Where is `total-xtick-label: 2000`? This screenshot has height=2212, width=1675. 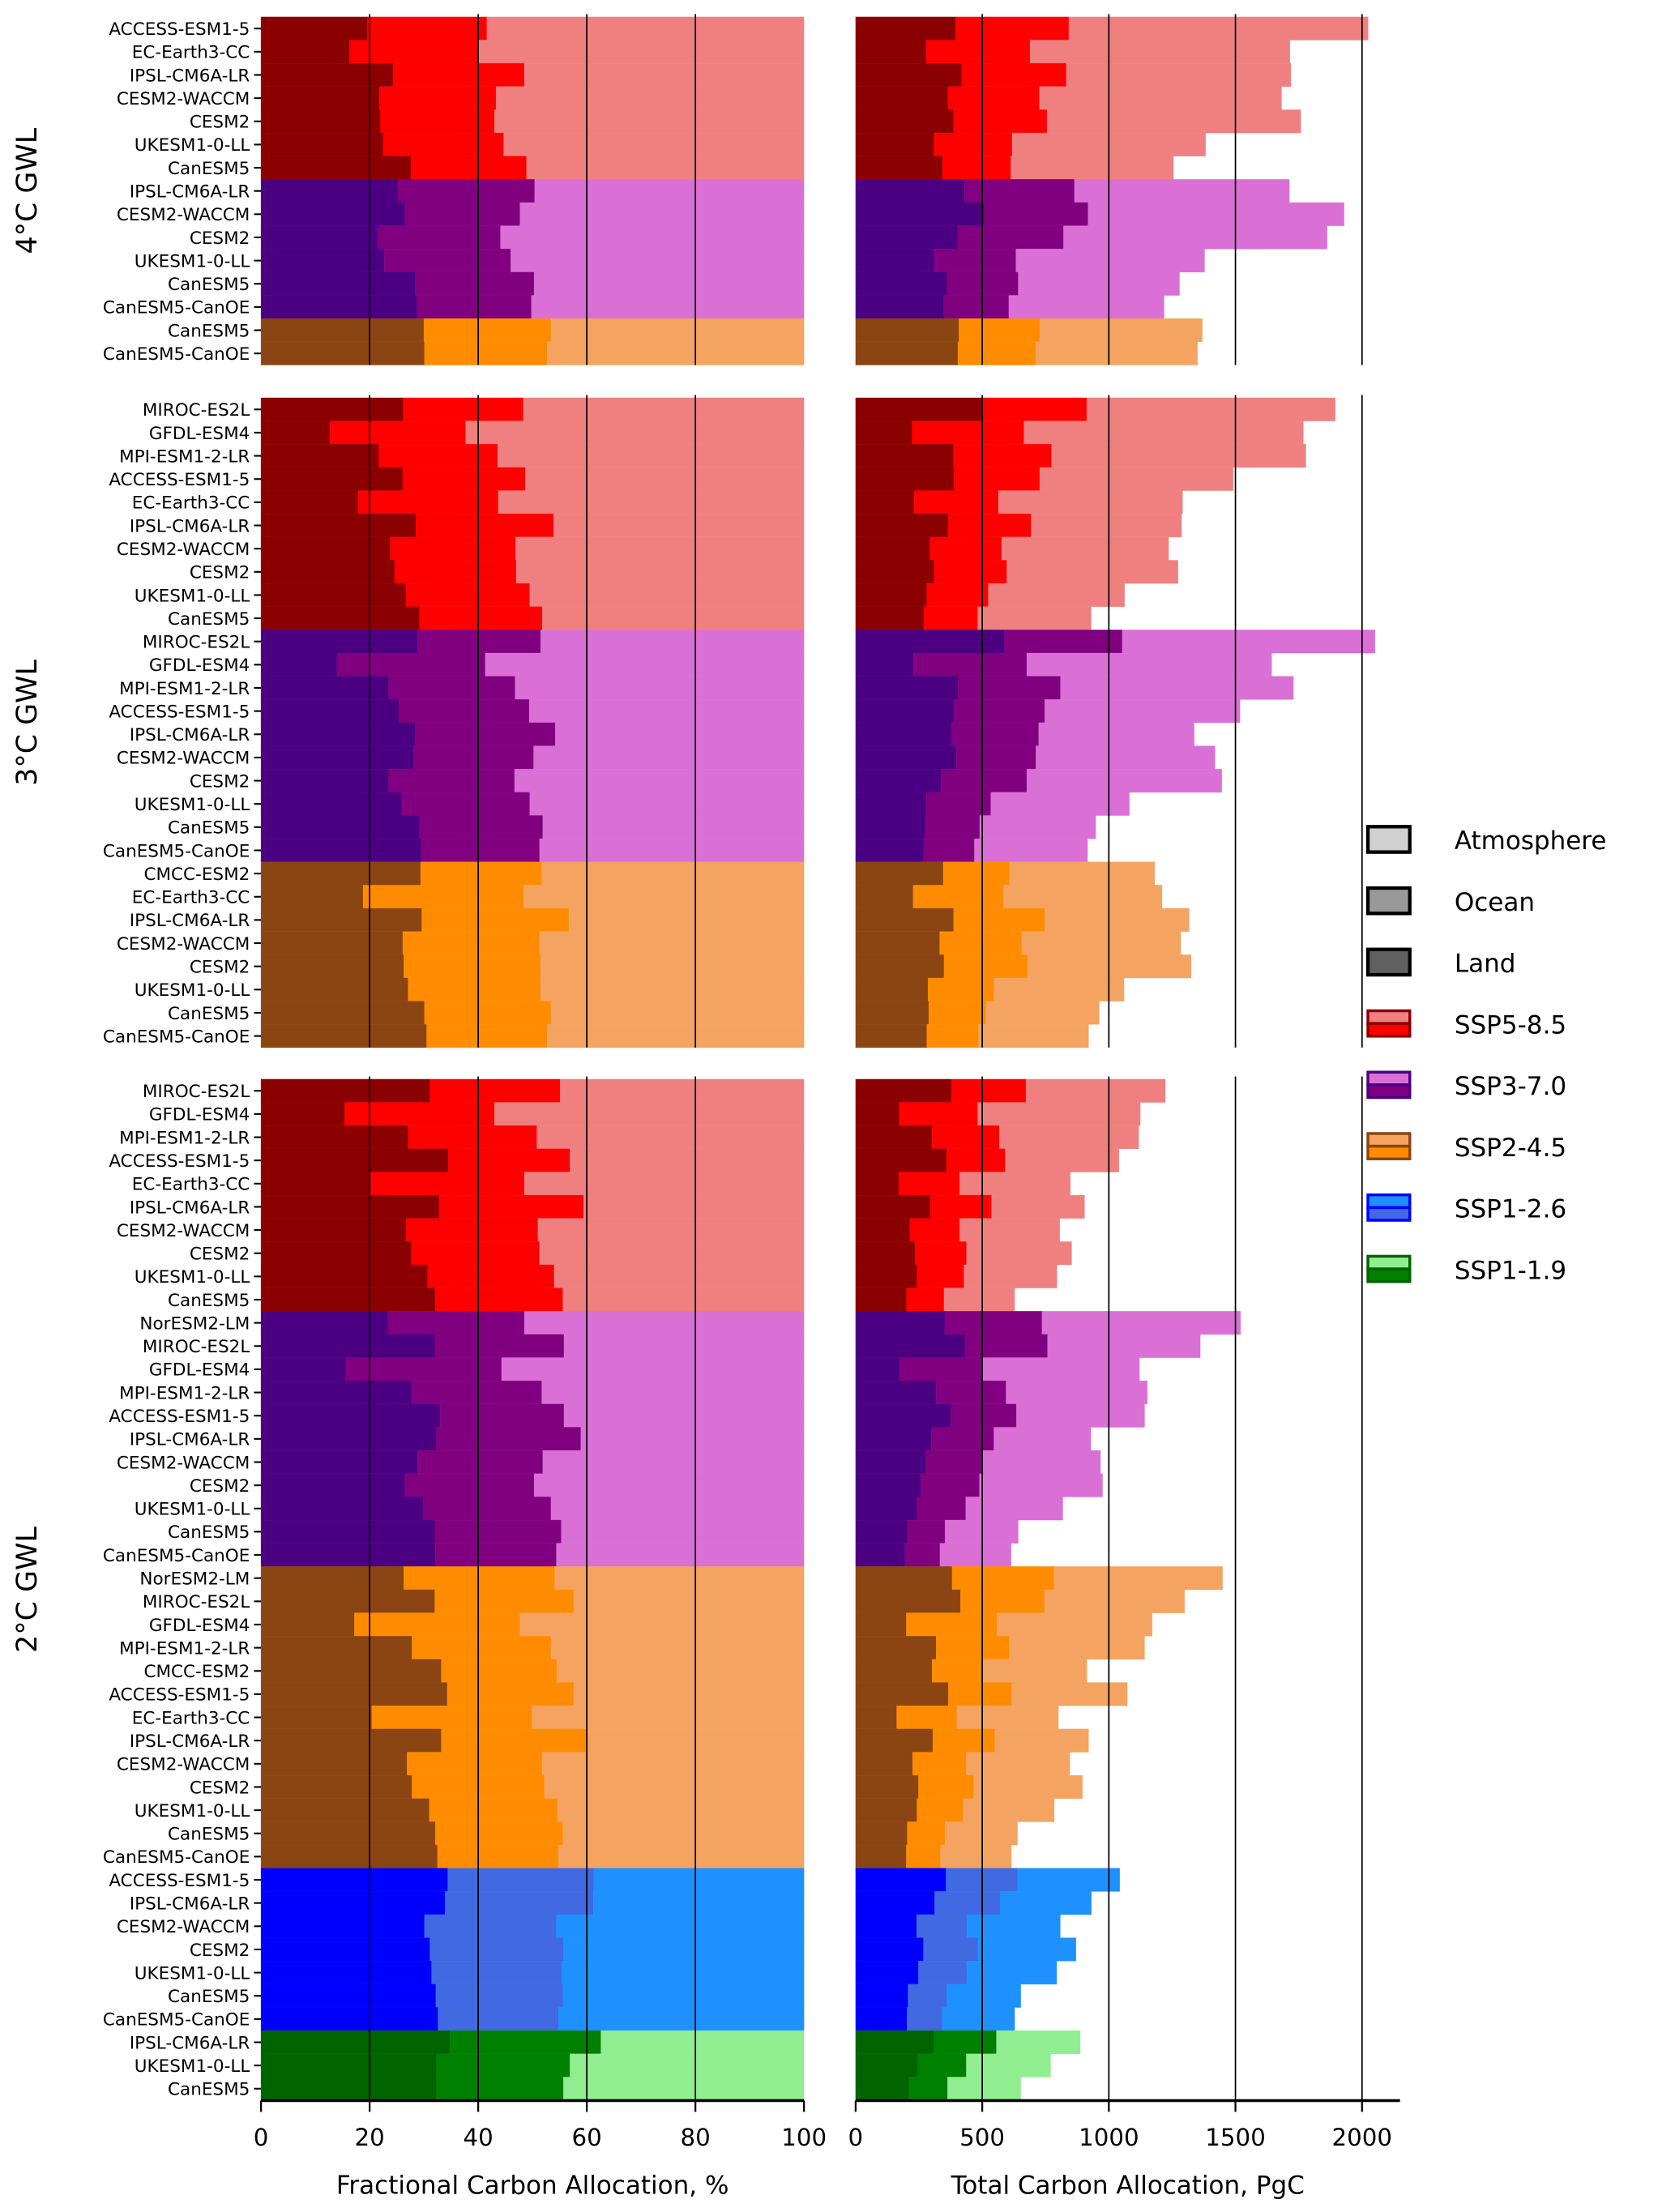
total-xtick-label: 2000 is located at coordinates (1362, 2137).